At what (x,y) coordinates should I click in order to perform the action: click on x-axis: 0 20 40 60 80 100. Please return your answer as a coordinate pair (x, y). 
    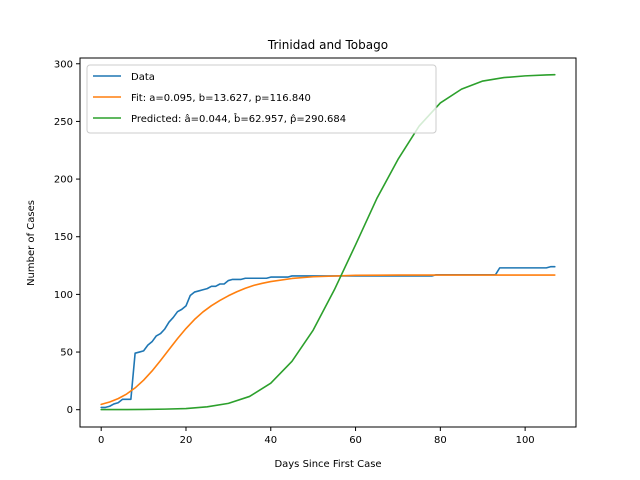
    Looking at the image, I should click on (316, 436).